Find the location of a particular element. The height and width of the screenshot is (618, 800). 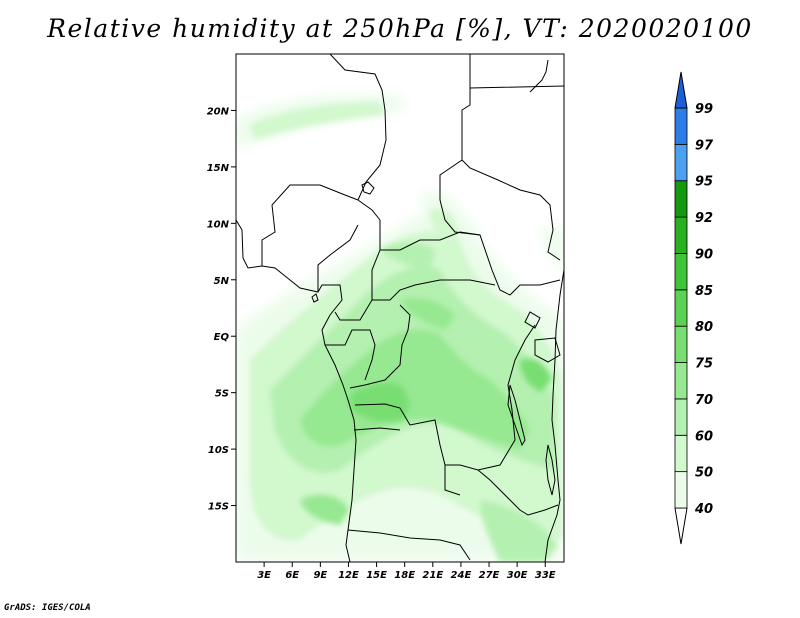

lat-tick-label: EQ is located at coordinates (222, 337).